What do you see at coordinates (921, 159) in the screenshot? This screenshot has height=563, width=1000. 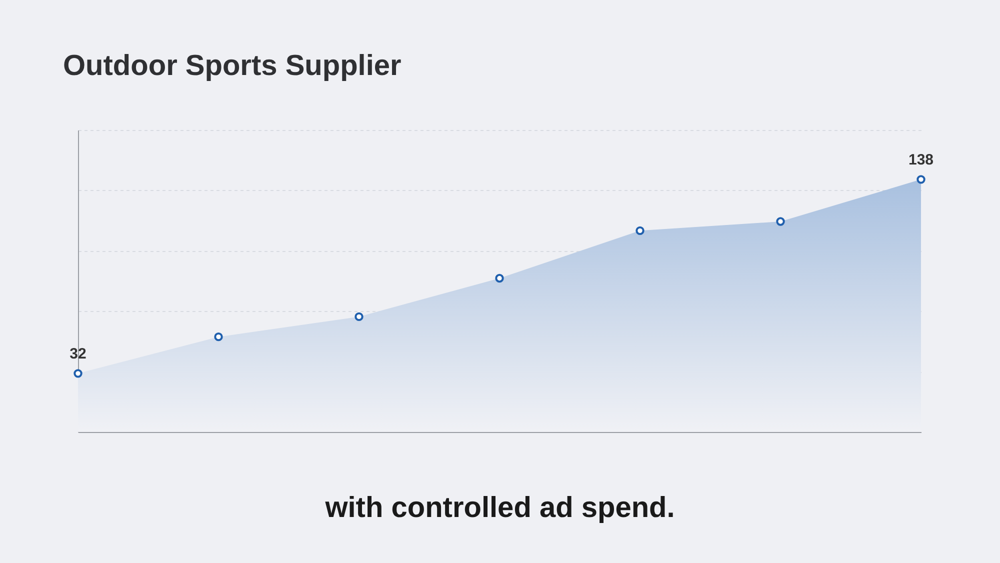 I see `data-label: 138` at bounding box center [921, 159].